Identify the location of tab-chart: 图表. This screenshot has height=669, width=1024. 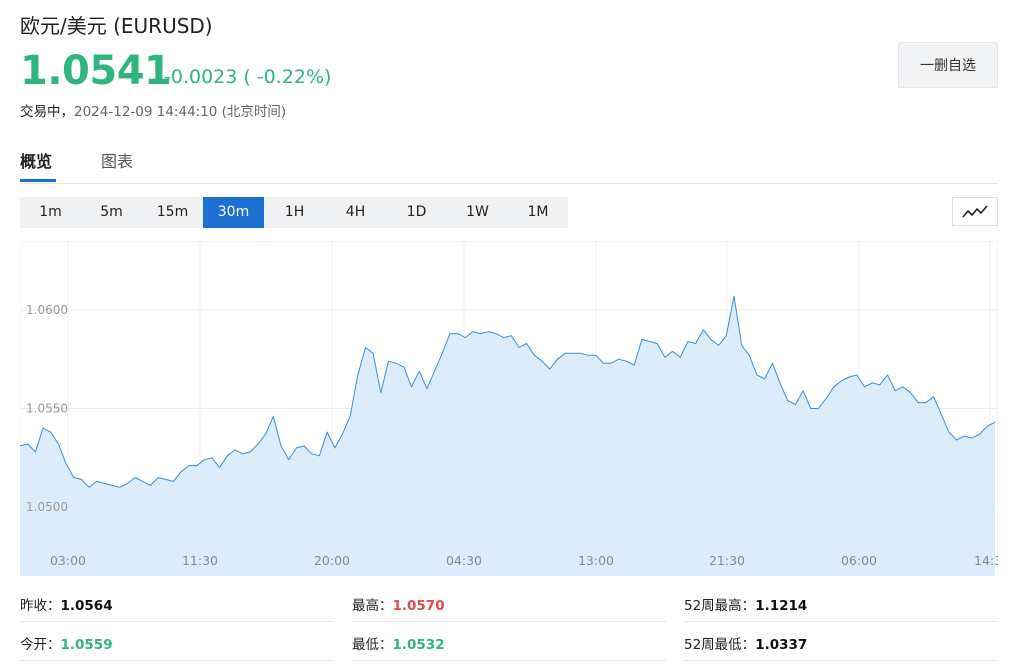
(117, 161).